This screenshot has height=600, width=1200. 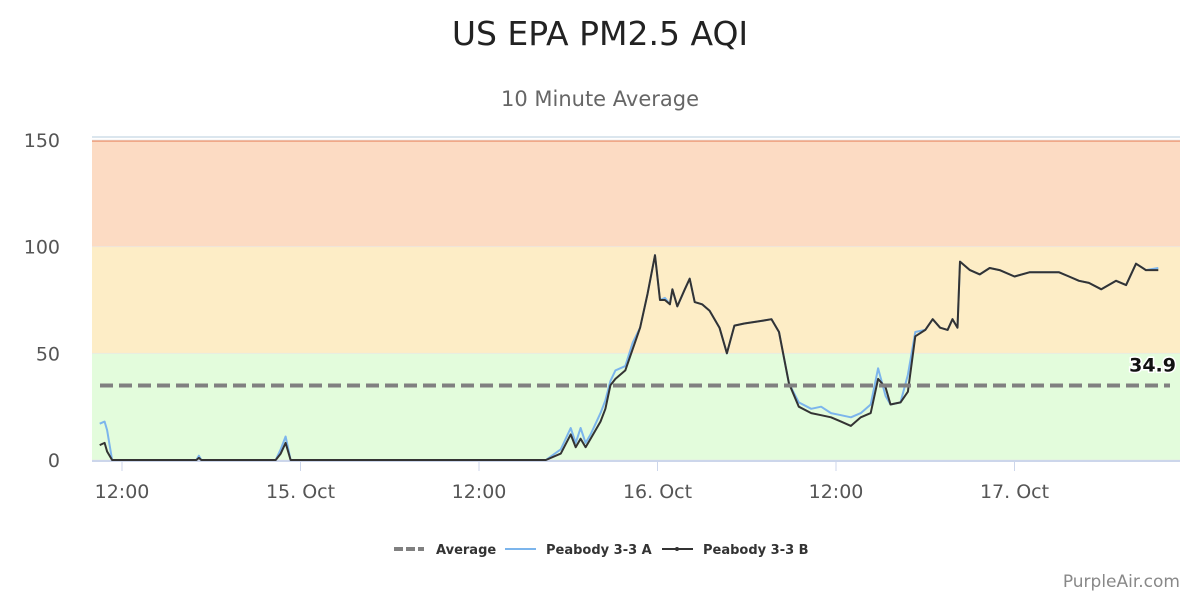 I want to click on average-value-label: 34.9, so click(x=1152, y=366).